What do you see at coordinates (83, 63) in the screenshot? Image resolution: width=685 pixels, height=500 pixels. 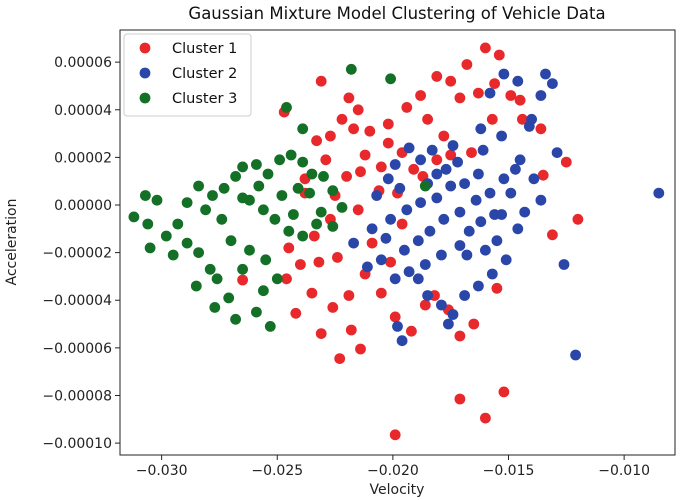 I see `y-tick-label: 0.00006` at bounding box center [83, 63].